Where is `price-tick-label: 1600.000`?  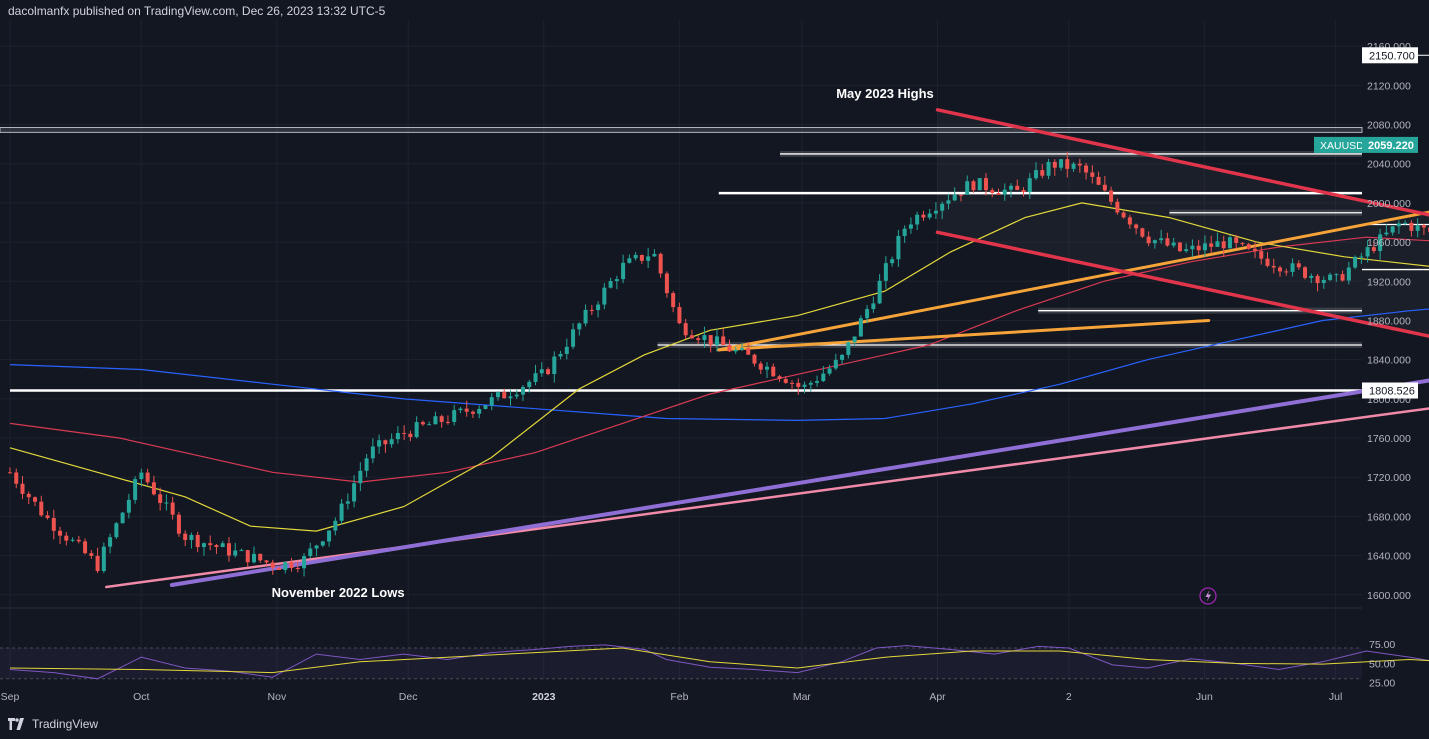
price-tick-label: 1600.000 is located at coordinates (1389, 596).